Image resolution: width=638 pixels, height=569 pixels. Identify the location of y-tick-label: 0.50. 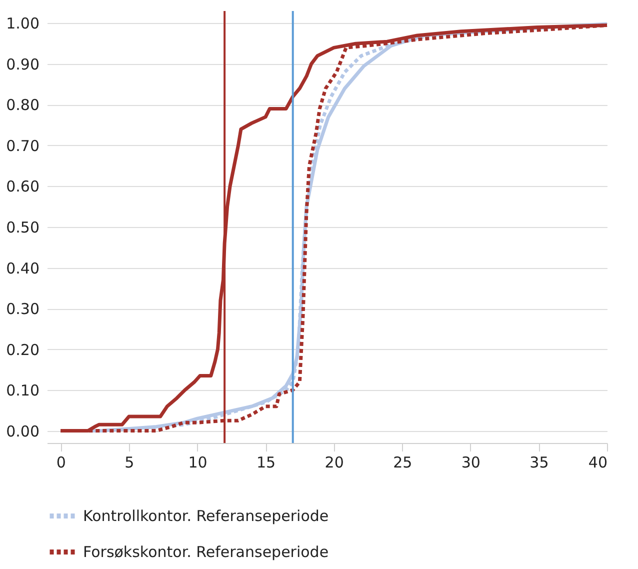
(23, 227).